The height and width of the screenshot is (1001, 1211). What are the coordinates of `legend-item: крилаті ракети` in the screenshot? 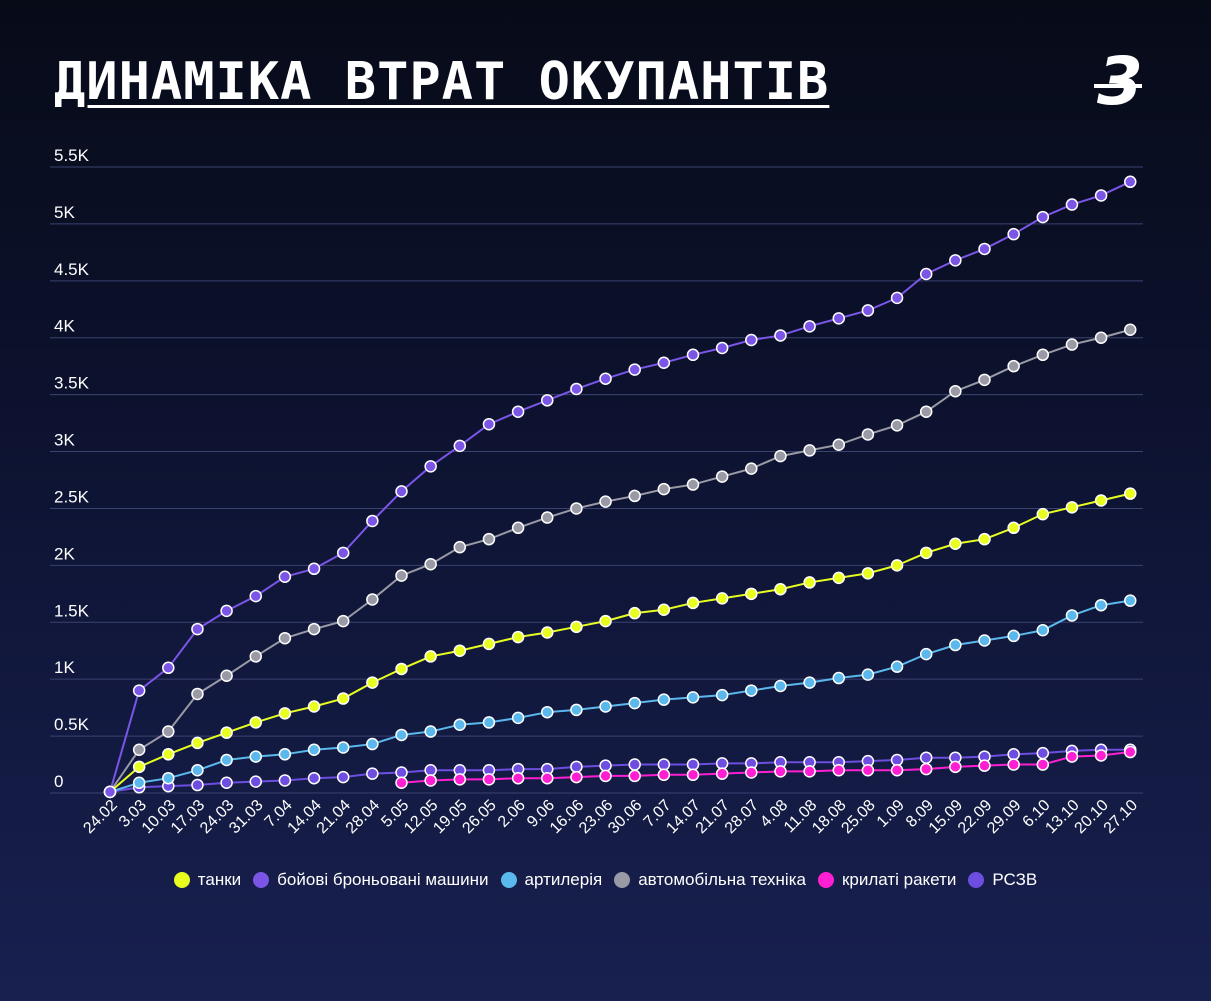 It's located at (887, 880).